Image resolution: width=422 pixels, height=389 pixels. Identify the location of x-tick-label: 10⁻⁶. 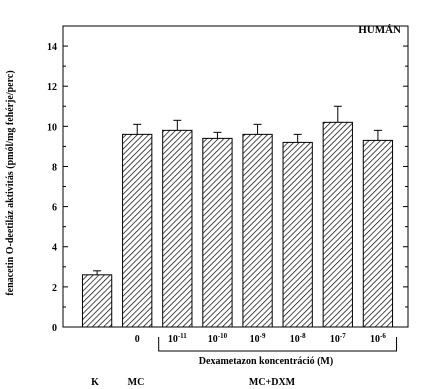
(378, 338).